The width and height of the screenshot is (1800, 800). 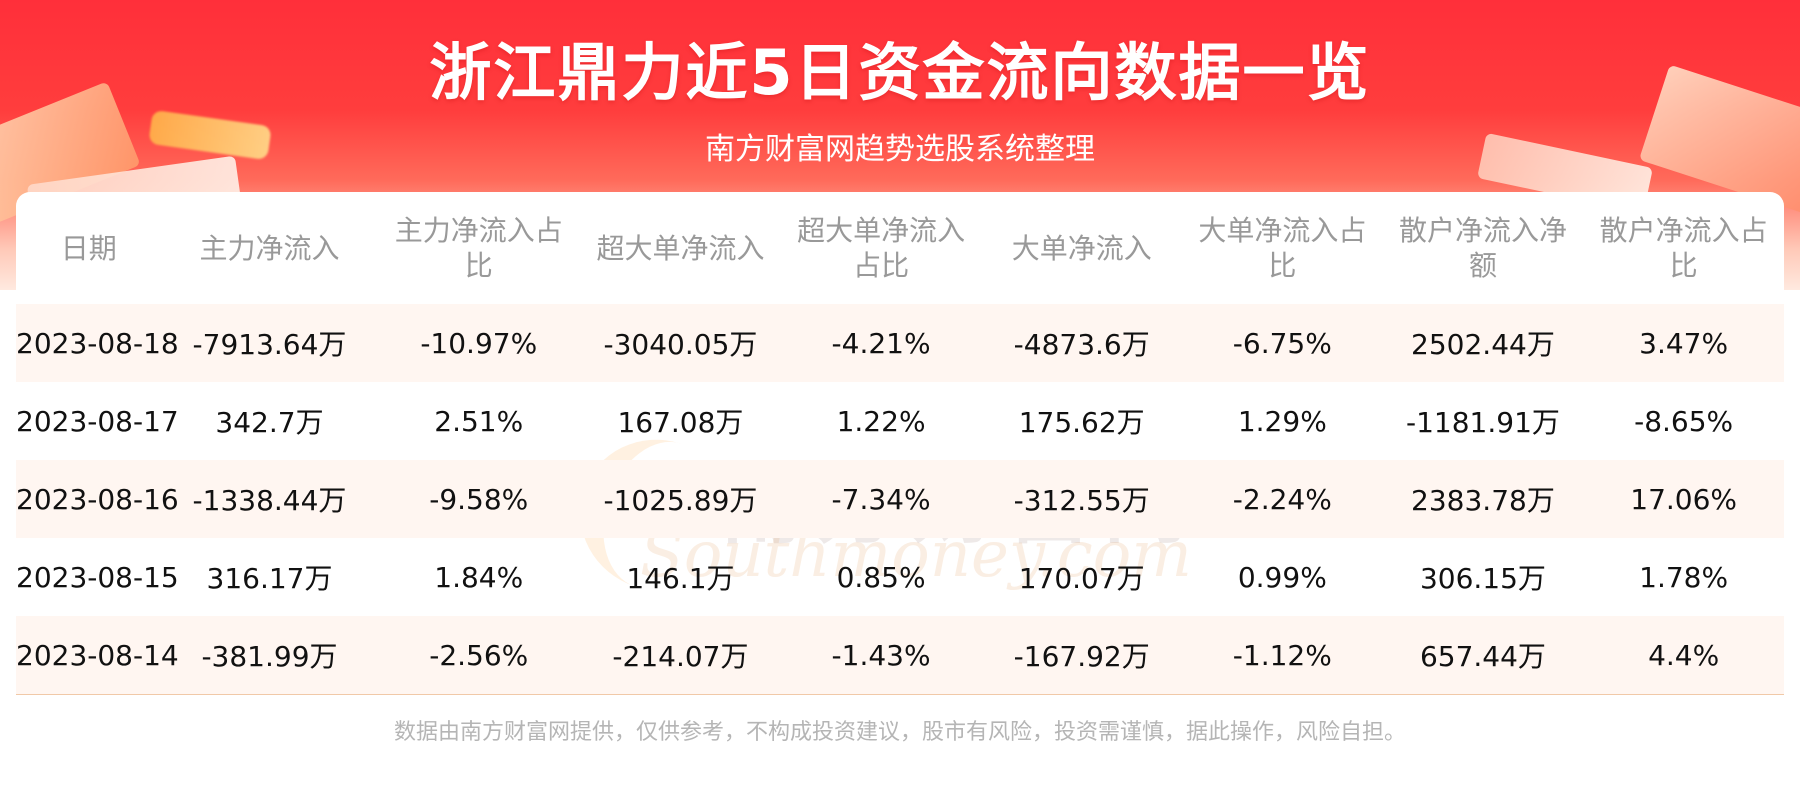 I want to click on cell-retail-net-inflow: 306.15万, so click(x=1482, y=578).